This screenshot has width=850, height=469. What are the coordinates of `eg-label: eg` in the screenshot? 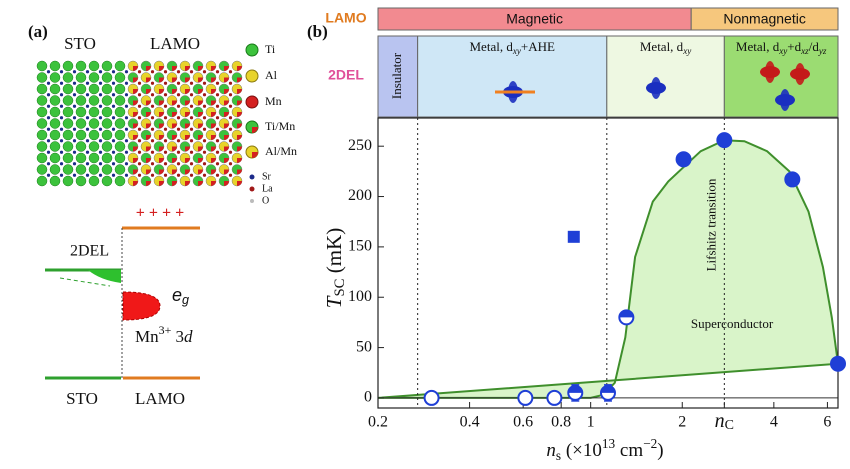 It's located at (180, 296).